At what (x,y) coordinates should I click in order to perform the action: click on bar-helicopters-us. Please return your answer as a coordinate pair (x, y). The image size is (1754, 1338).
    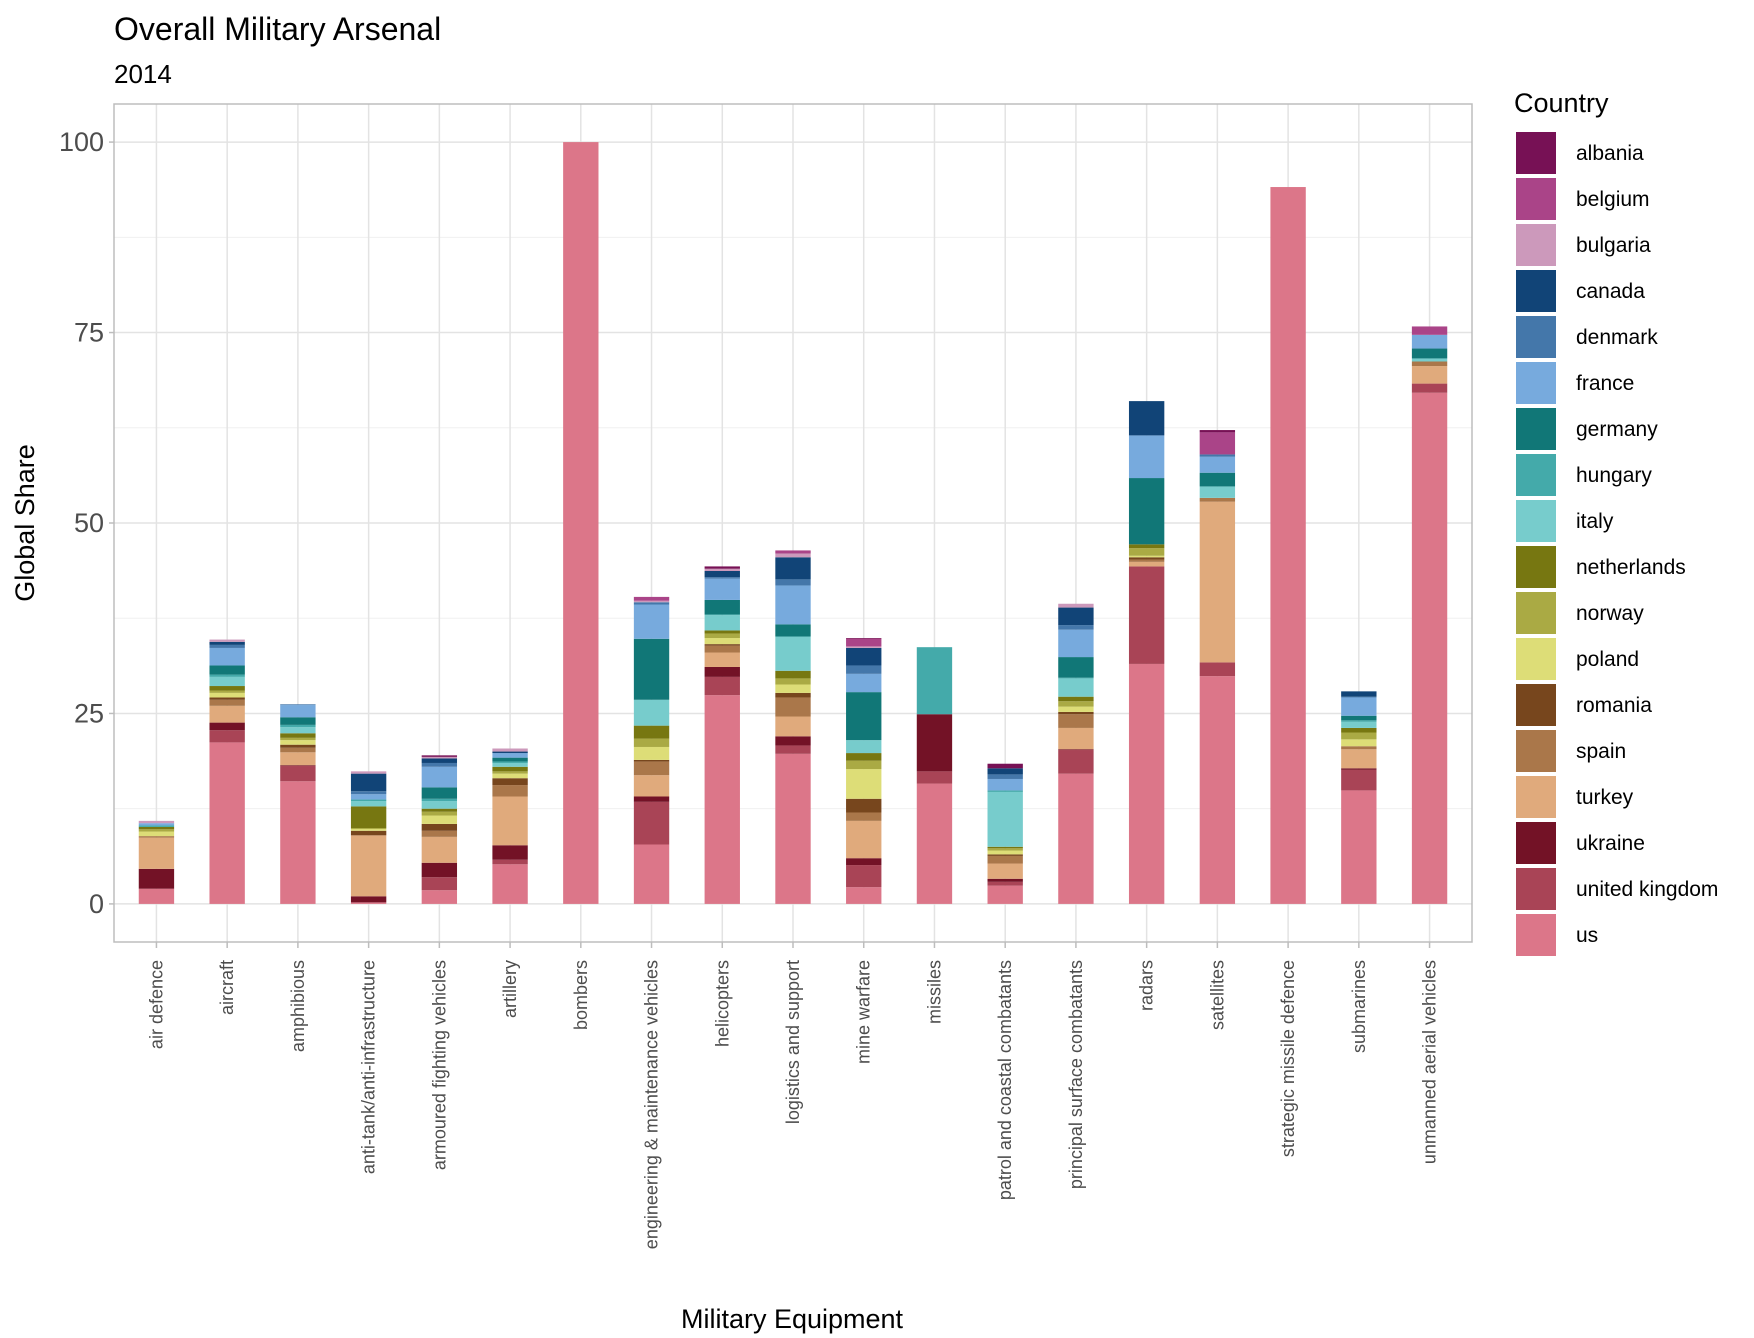
    Looking at the image, I should click on (722, 799).